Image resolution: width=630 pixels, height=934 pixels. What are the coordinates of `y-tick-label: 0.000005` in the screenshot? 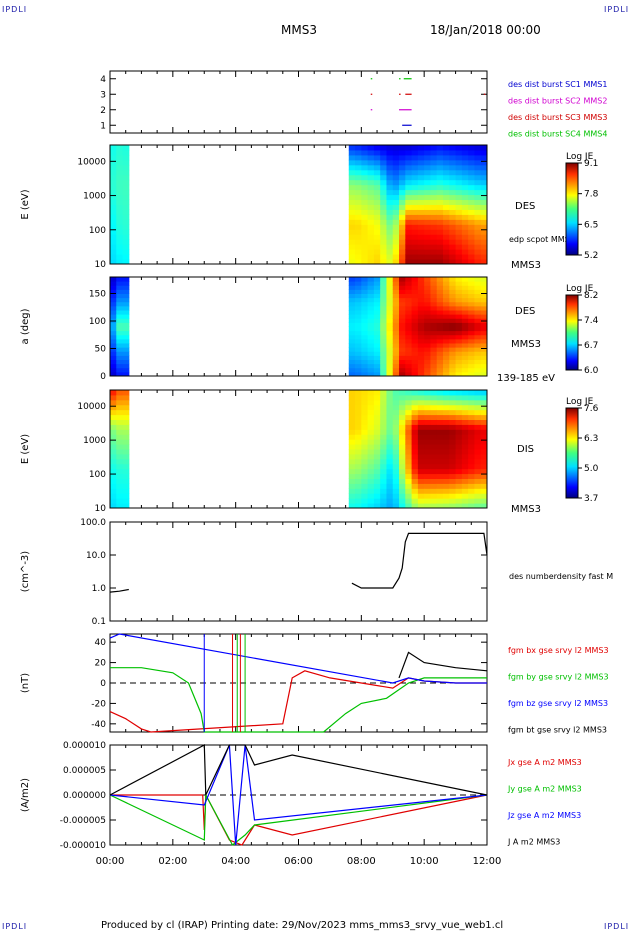 It's located at (84, 771).